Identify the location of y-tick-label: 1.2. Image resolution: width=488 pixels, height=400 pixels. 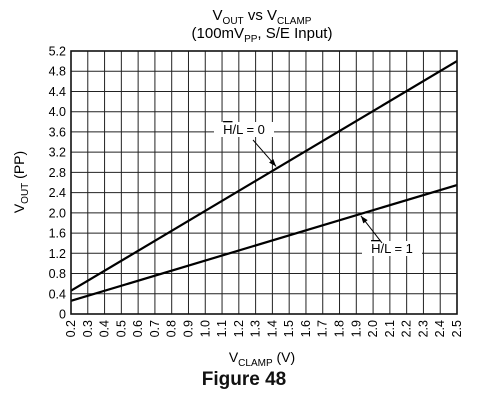
(57, 254).